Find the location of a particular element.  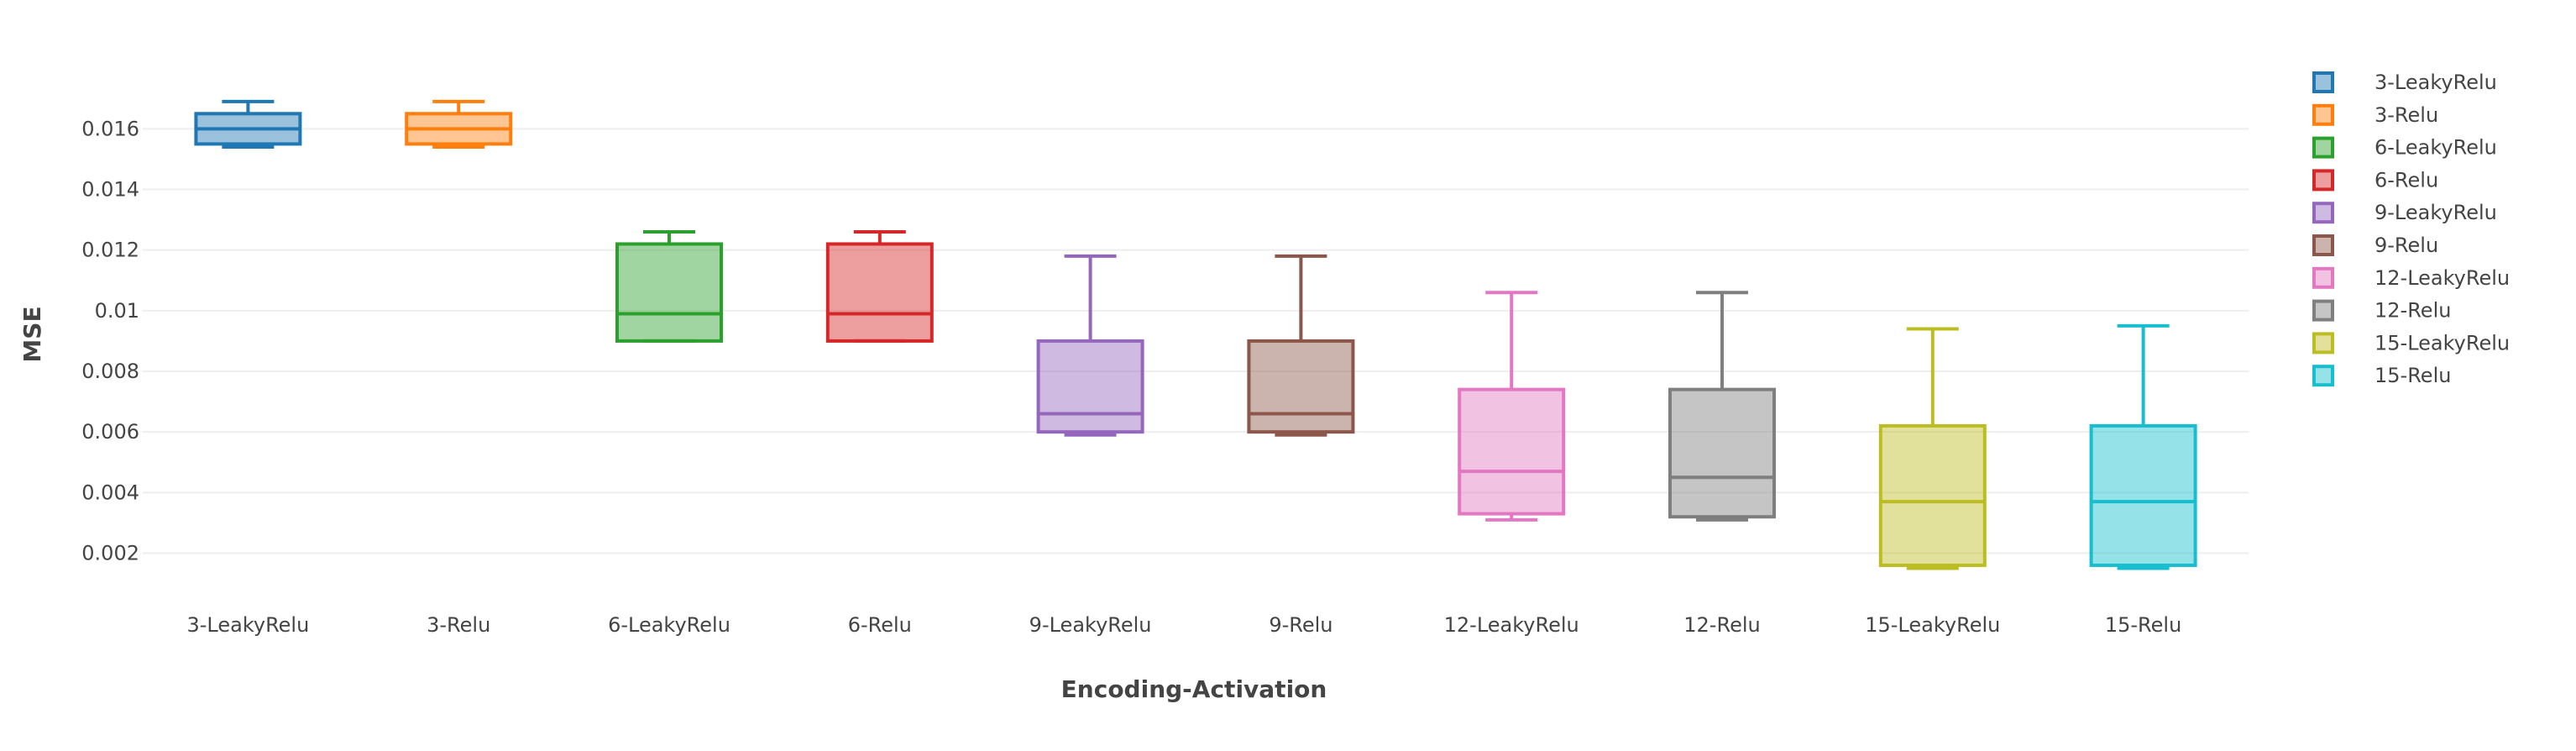

legend-item: 3-Relu is located at coordinates (2375, 115).